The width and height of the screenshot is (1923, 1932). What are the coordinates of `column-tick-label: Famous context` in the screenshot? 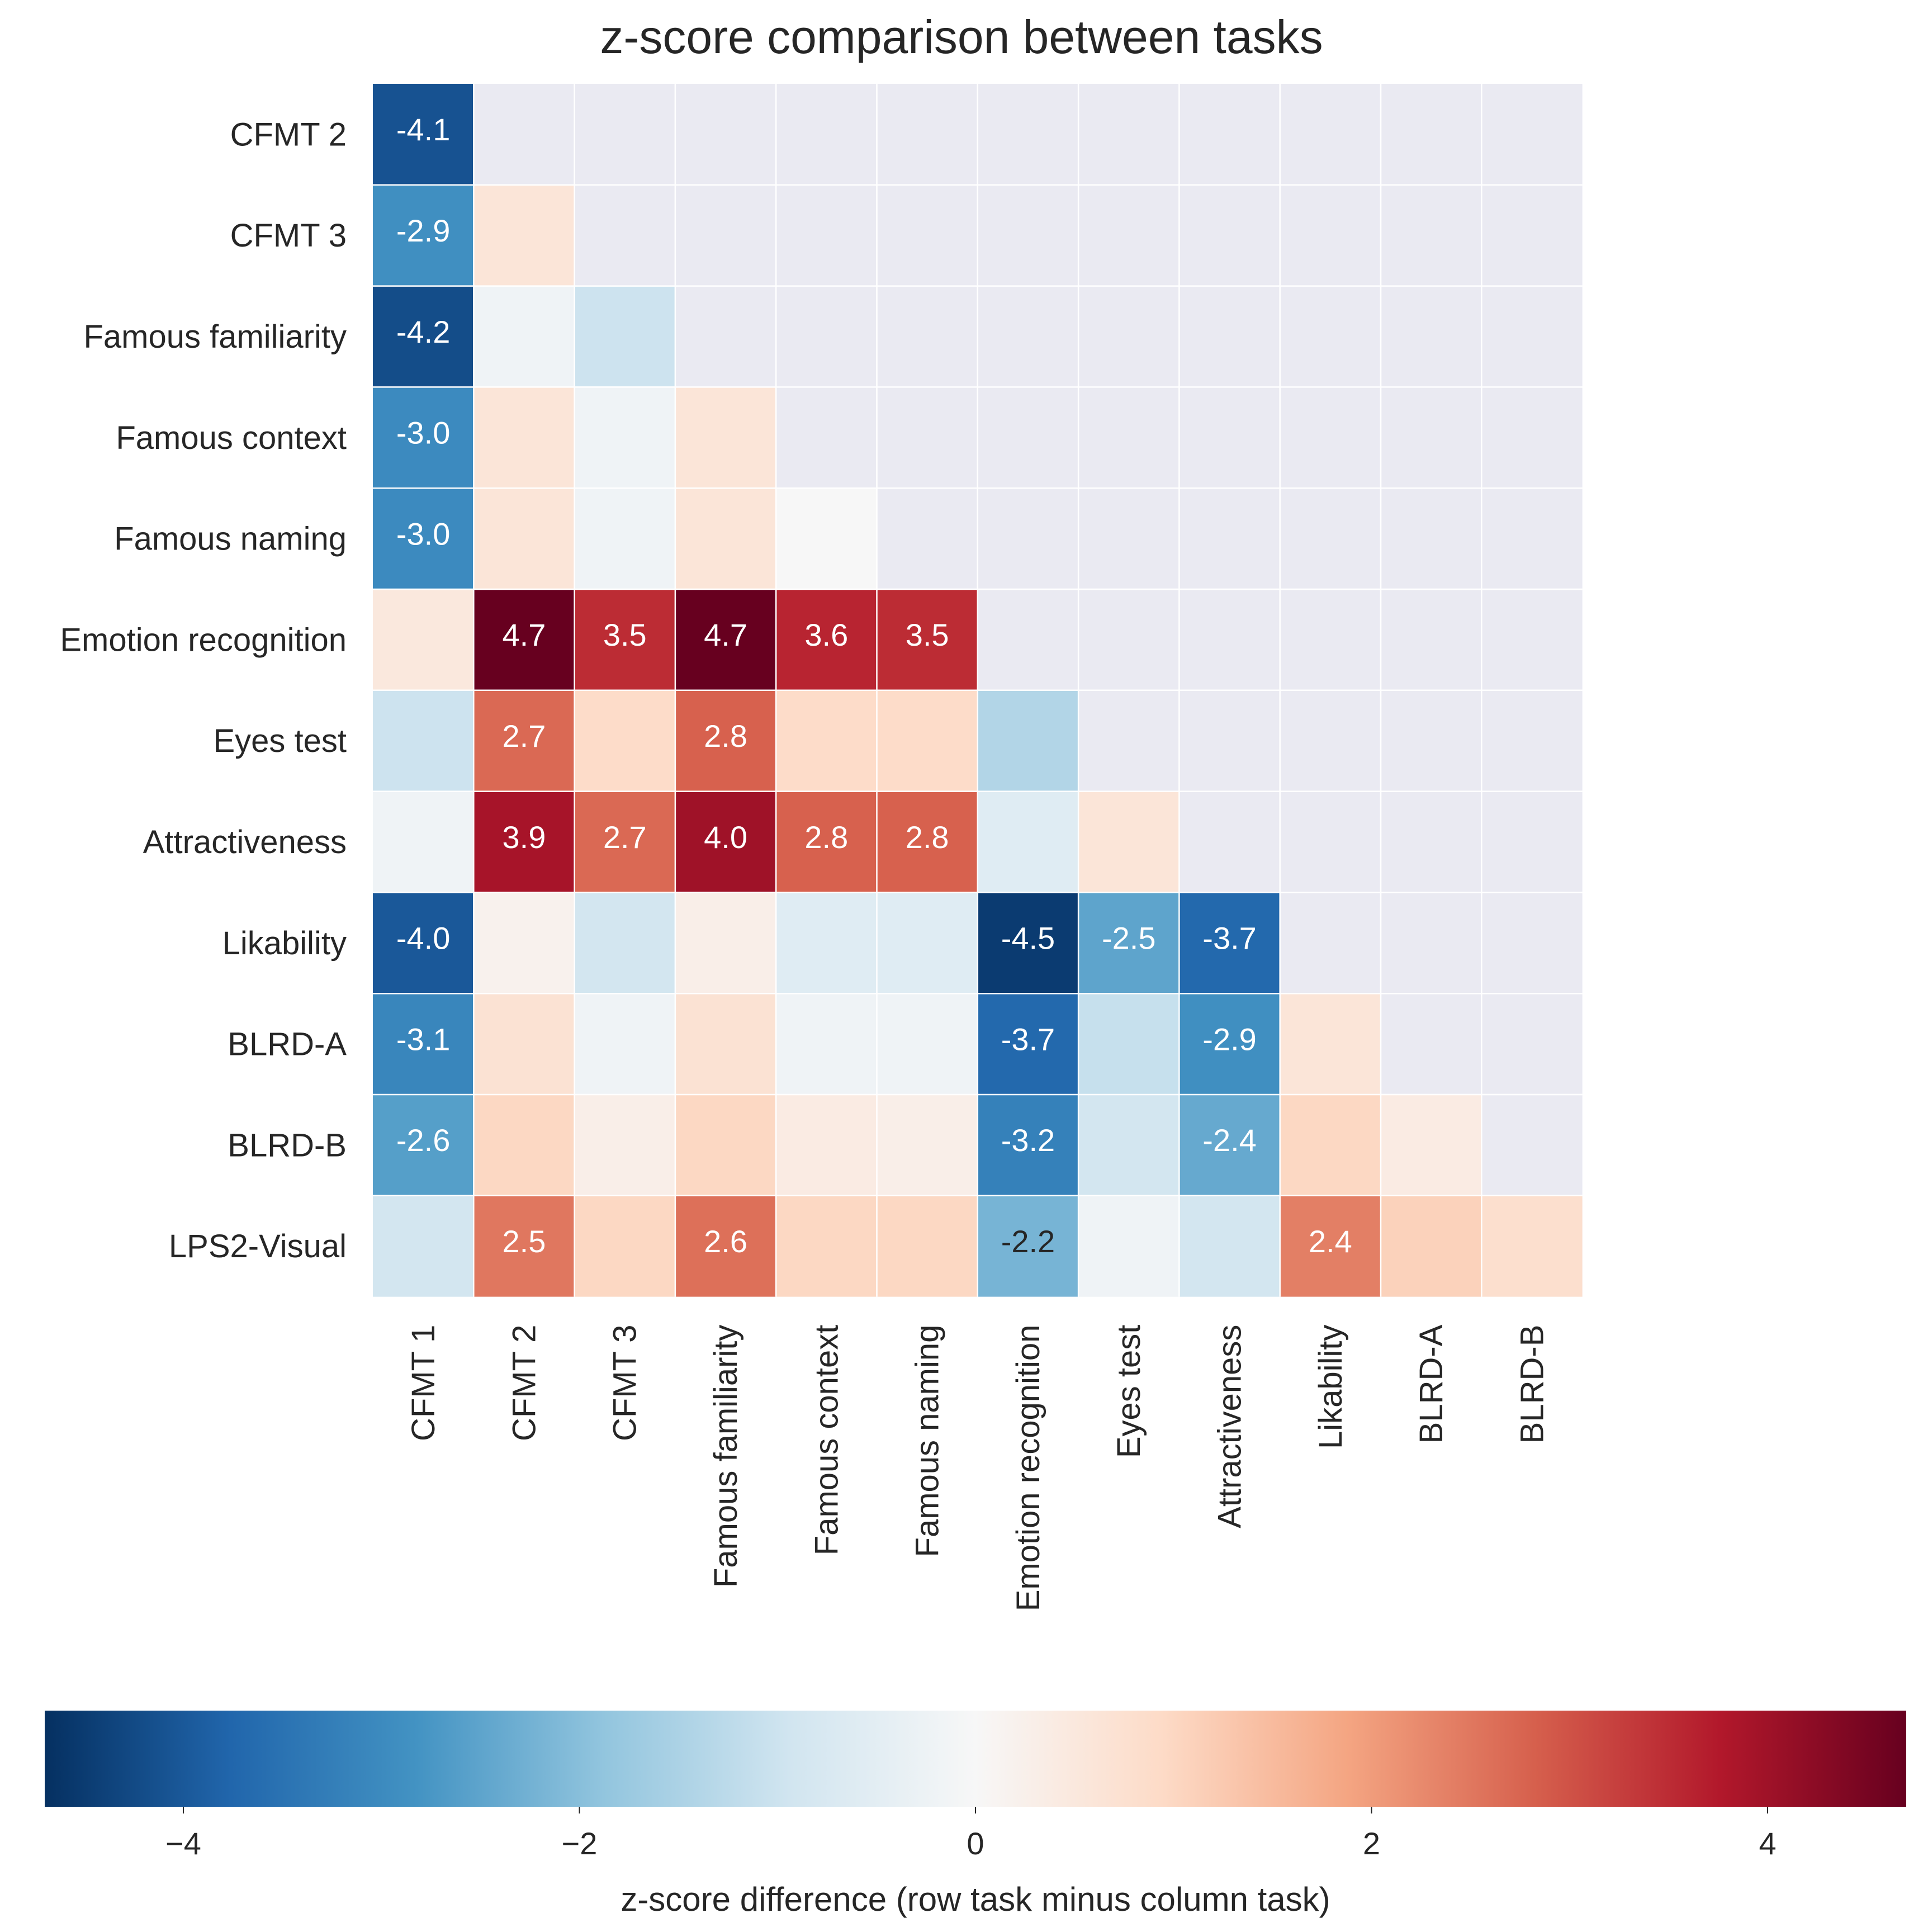 It's located at (827, 1441).